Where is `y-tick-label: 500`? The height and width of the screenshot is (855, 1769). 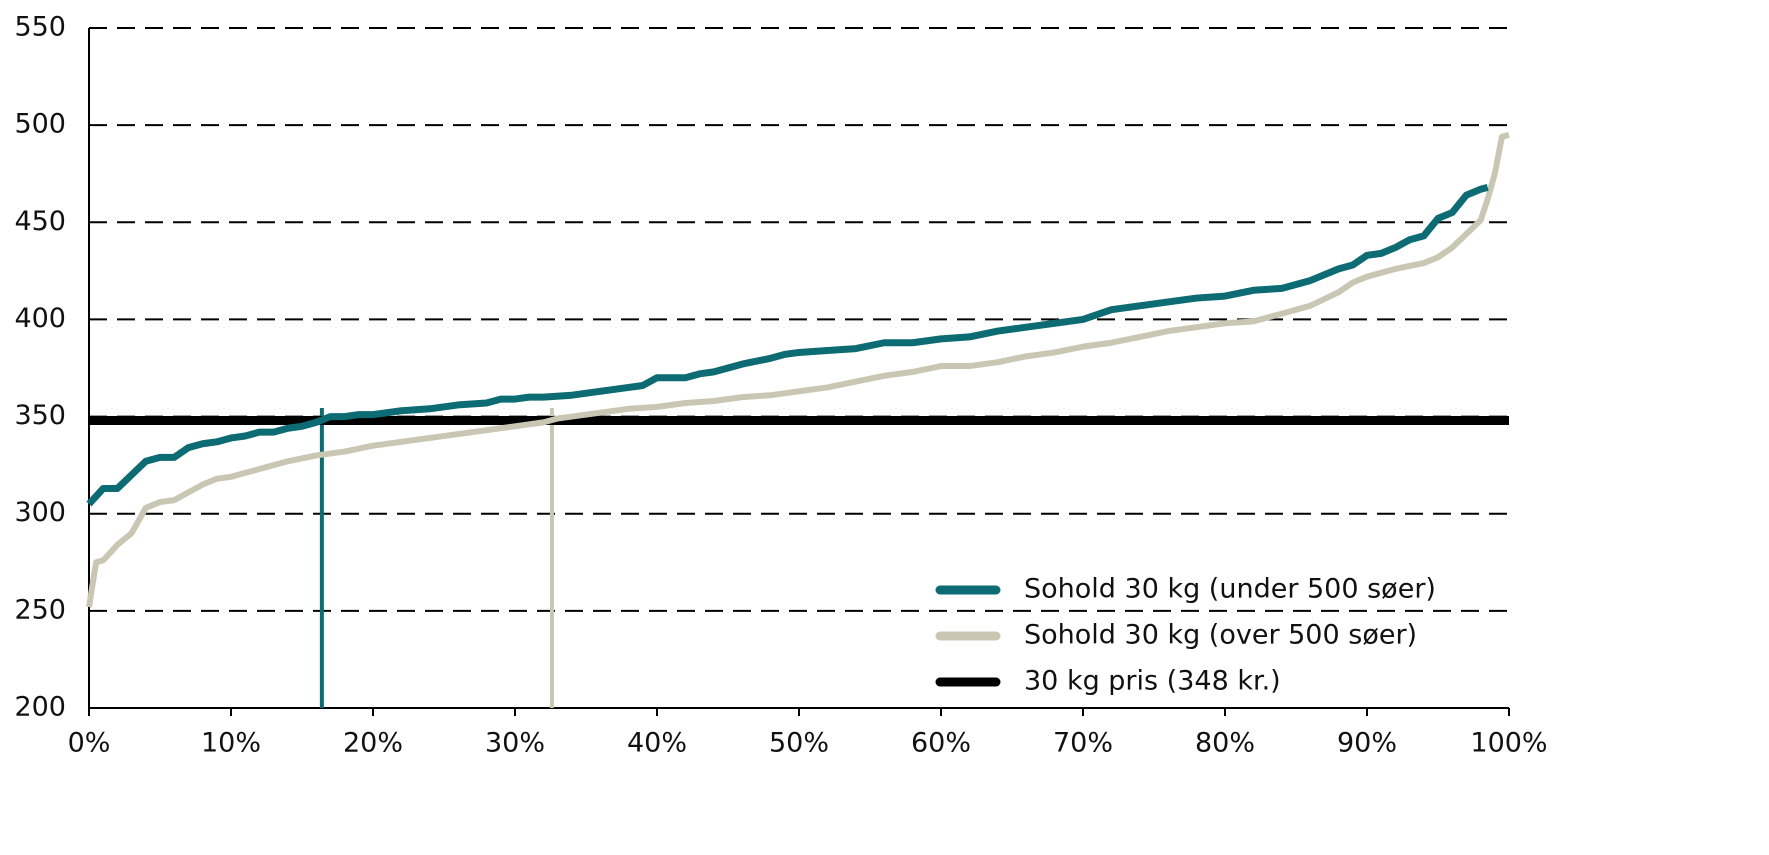 y-tick-label: 500 is located at coordinates (40, 124).